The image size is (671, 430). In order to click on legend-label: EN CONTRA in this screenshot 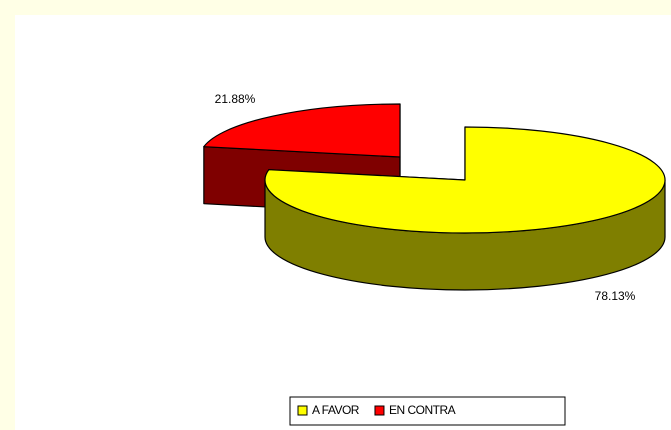, I will do `click(422, 410)`.